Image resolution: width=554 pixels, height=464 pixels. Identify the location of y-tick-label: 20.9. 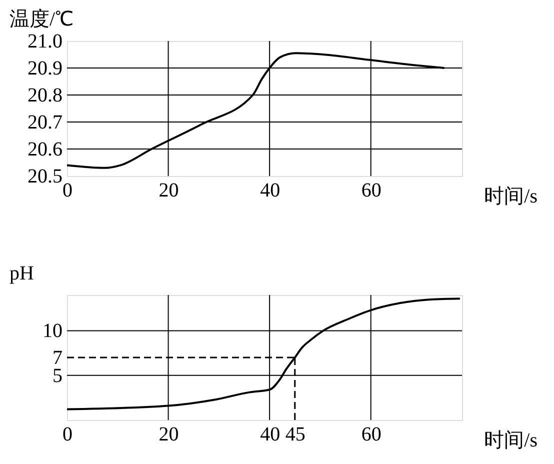
(45, 69).